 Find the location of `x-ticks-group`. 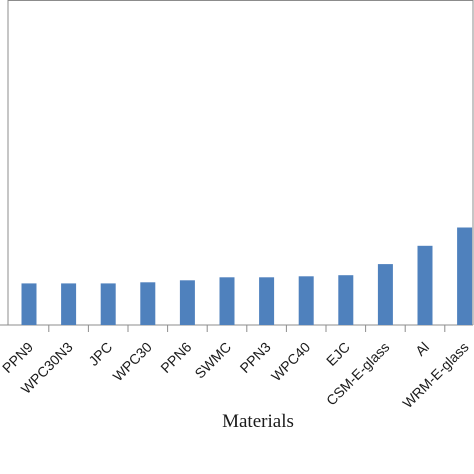

x-ticks-group is located at coordinates (247, 328).